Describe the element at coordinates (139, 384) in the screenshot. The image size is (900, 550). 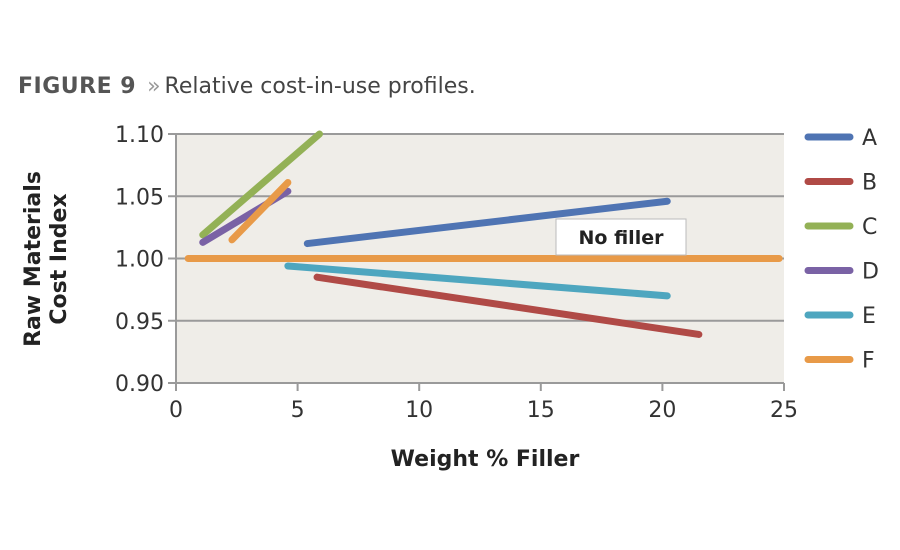
I see `y-tick-label: 0.90` at that location.